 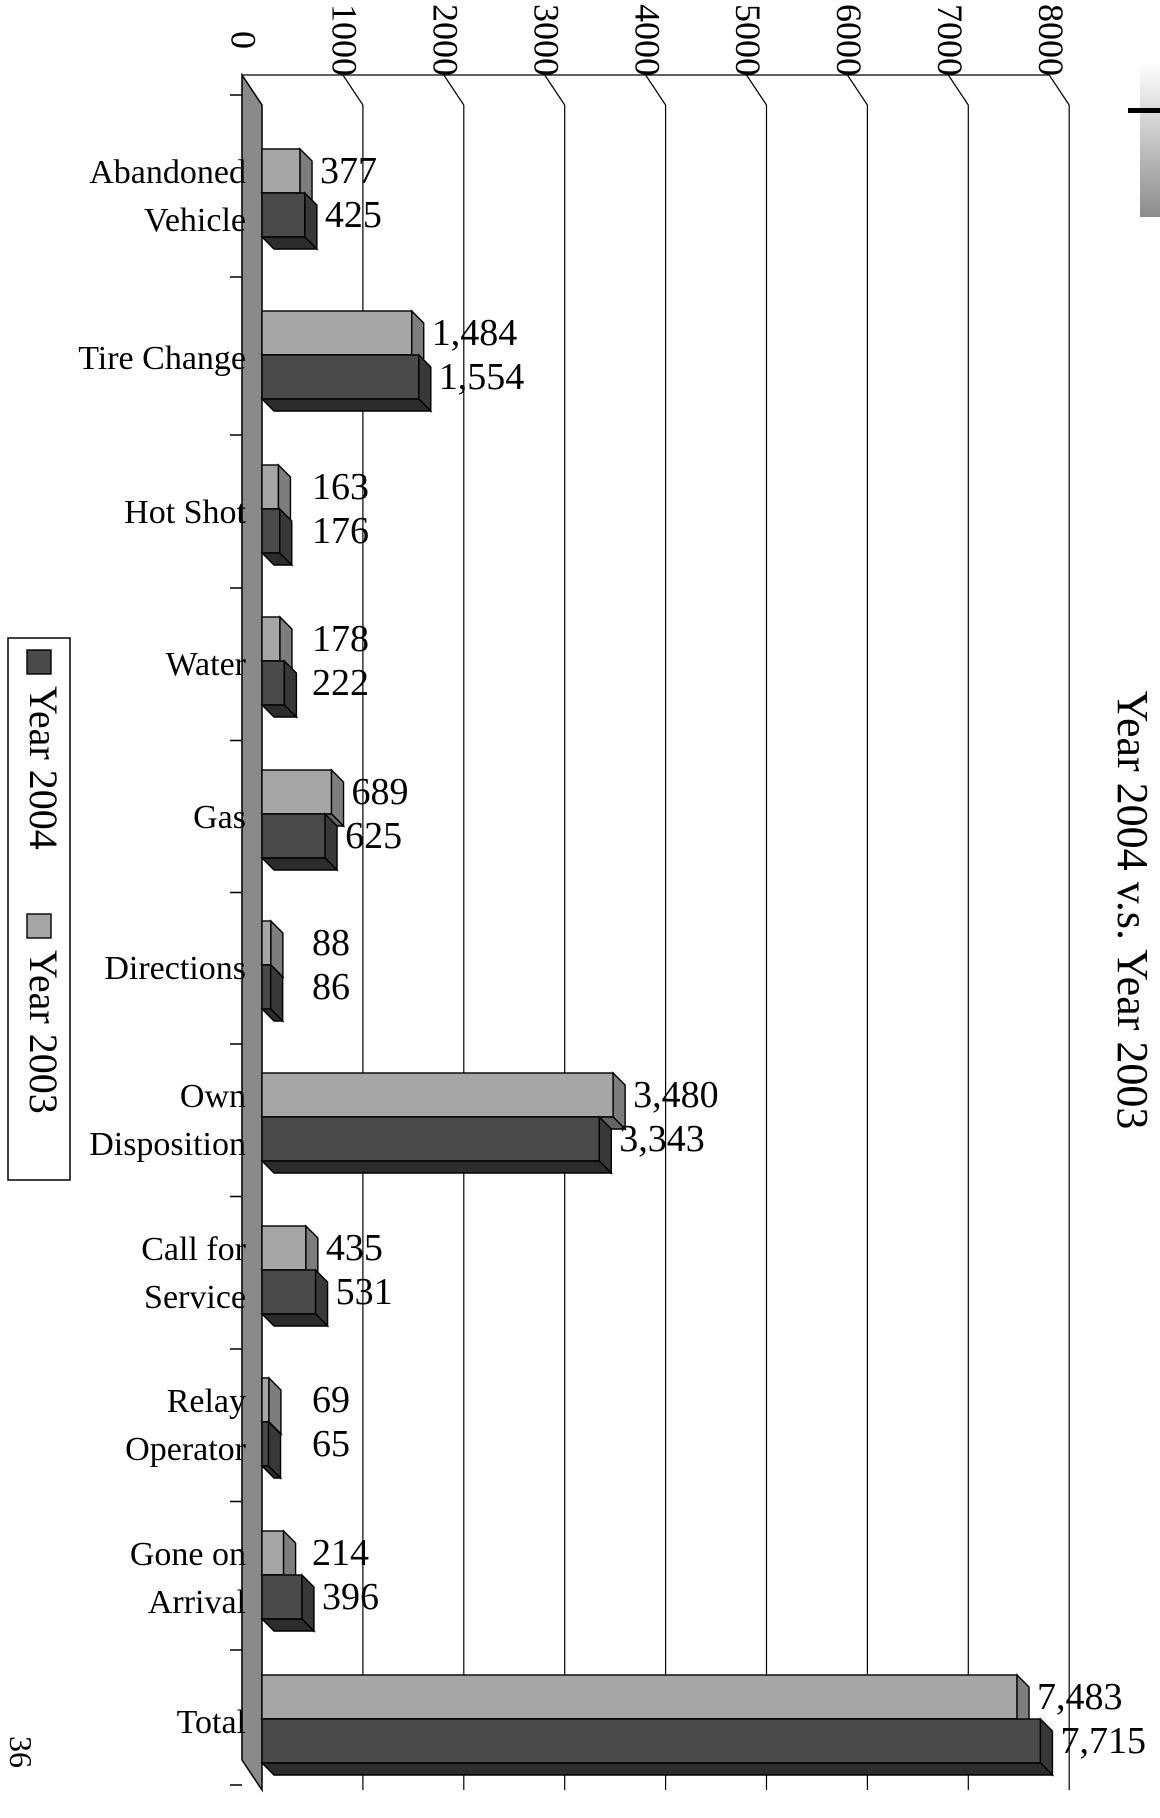 What do you see at coordinates (353, 215) in the screenshot?
I see `data-label: 425` at bounding box center [353, 215].